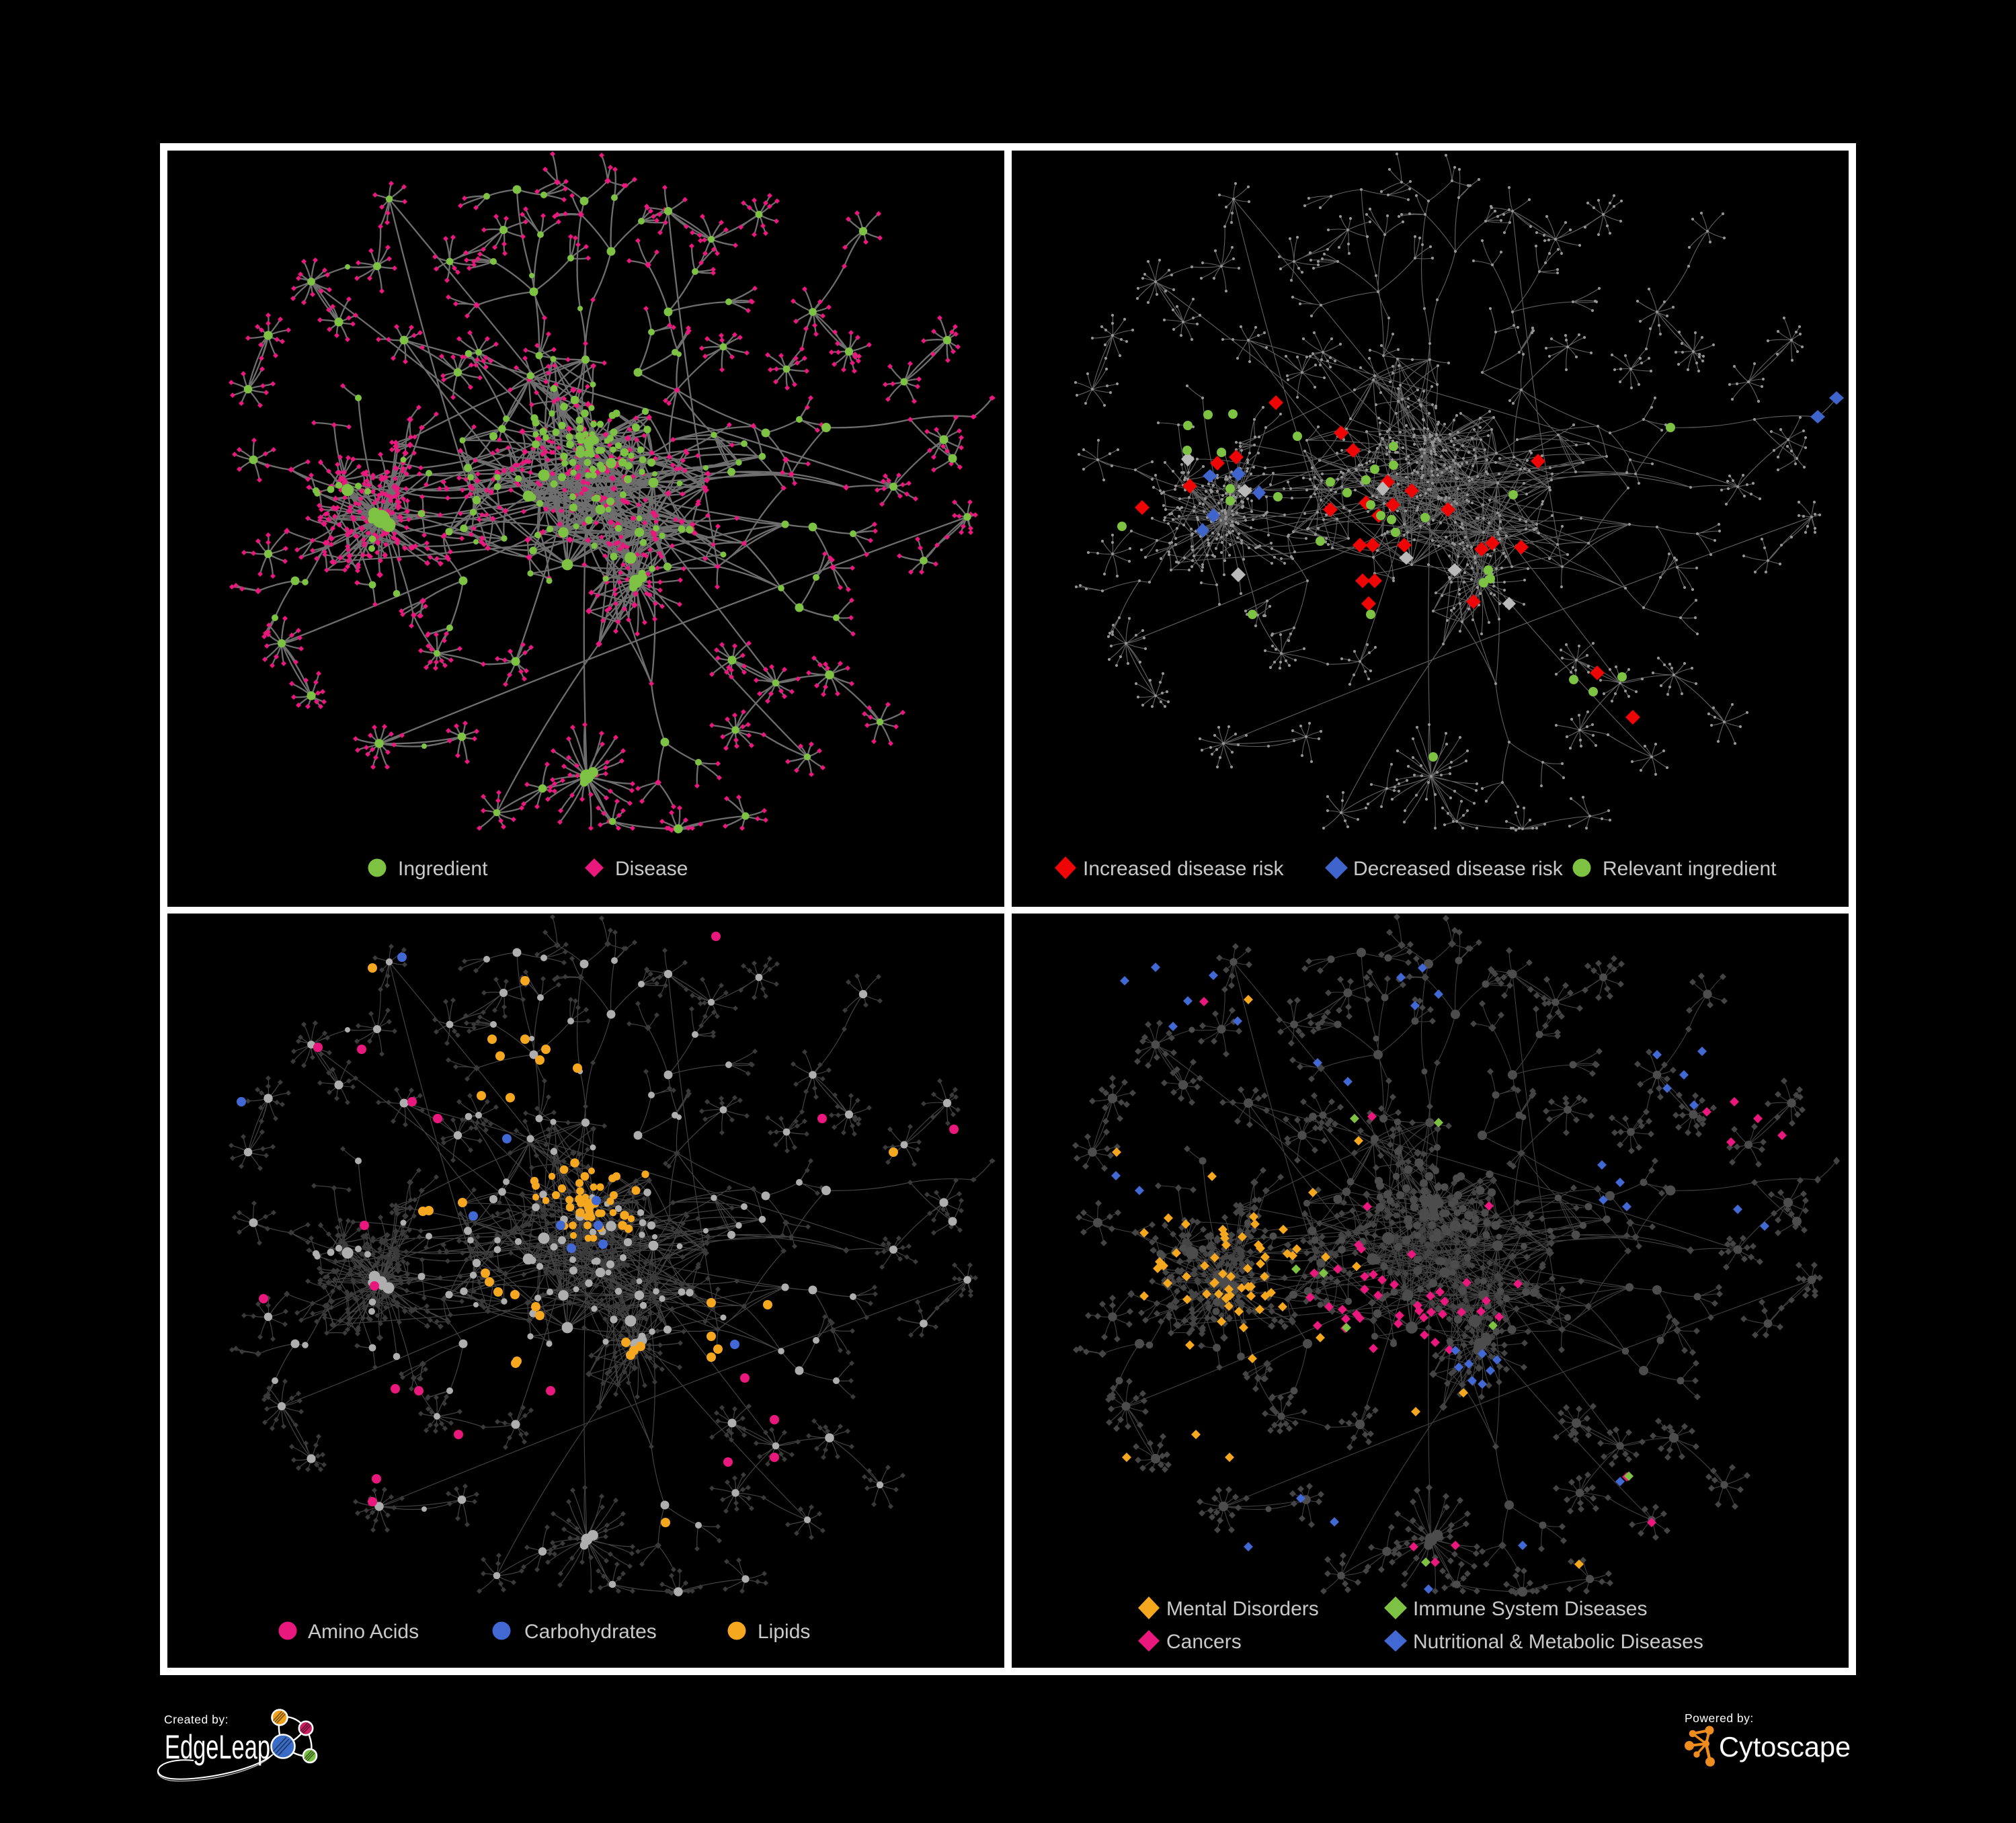 The height and width of the screenshot is (1823, 2016). Describe the element at coordinates (1530, 1609) in the screenshot. I see `svg-text: Immune System Diseases` at that location.